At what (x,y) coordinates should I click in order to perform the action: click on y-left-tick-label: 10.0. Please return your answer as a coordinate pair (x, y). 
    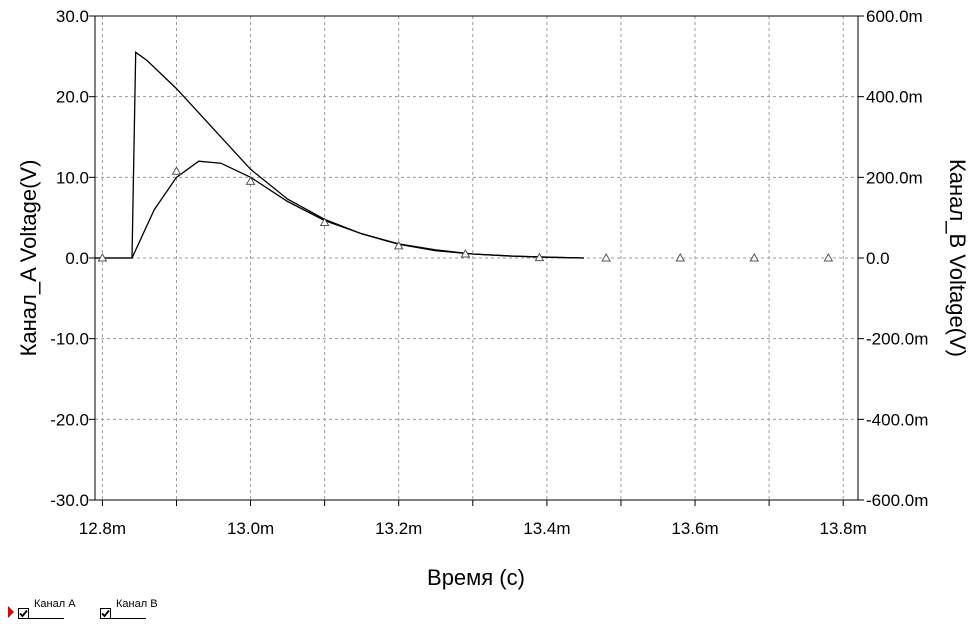
    Looking at the image, I should click on (72, 177).